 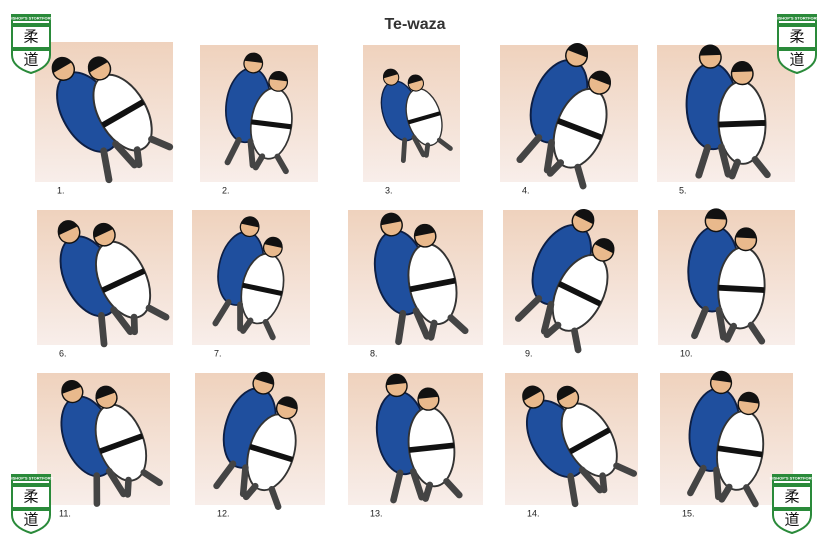 I want to click on technique-number: 12., so click(x=223, y=513).